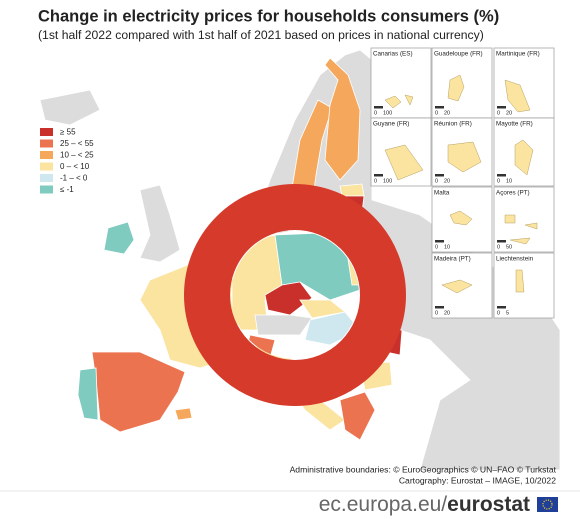 The height and width of the screenshot is (519, 580). Describe the element at coordinates (452, 259) in the screenshot. I see `inset-label: Madeira (PT)` at that location.